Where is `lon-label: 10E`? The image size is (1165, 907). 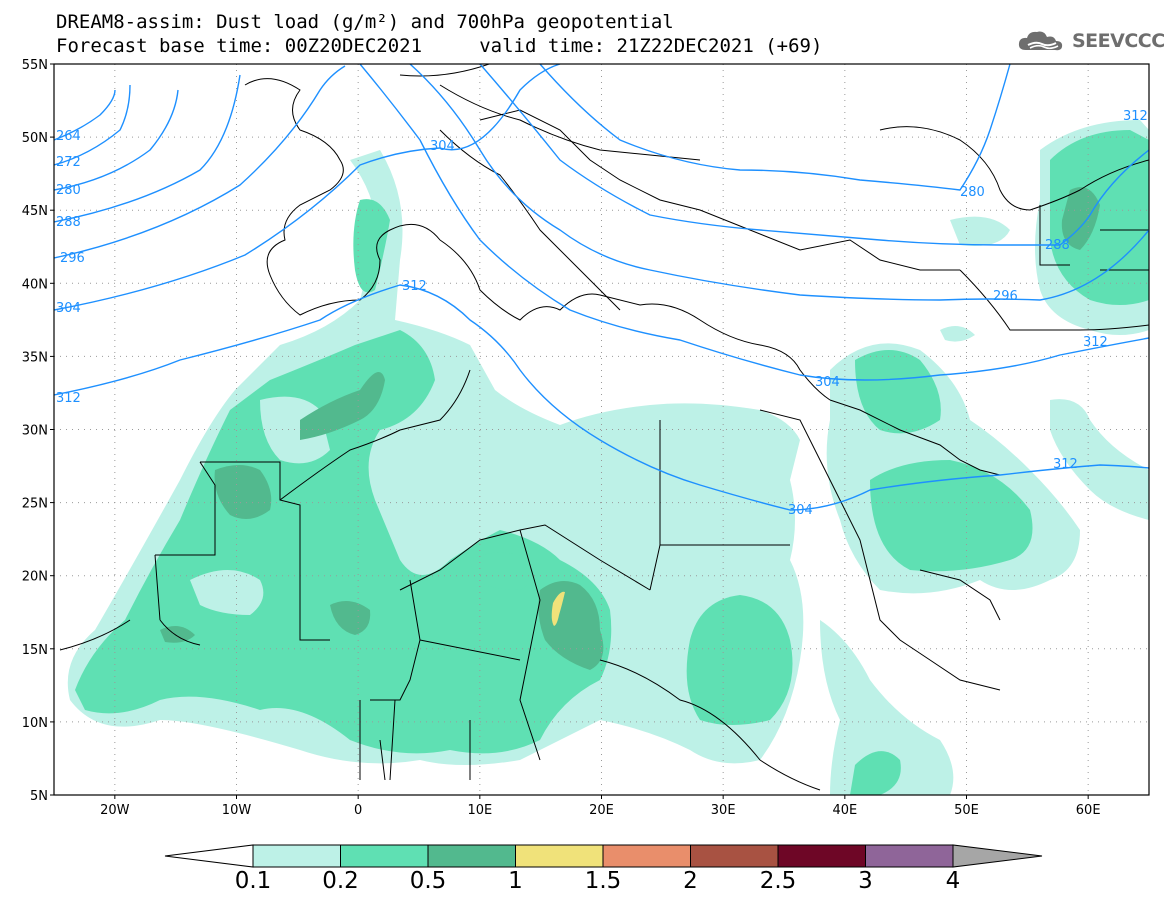 lon-label: 10E is located at coordinates (479, 810).